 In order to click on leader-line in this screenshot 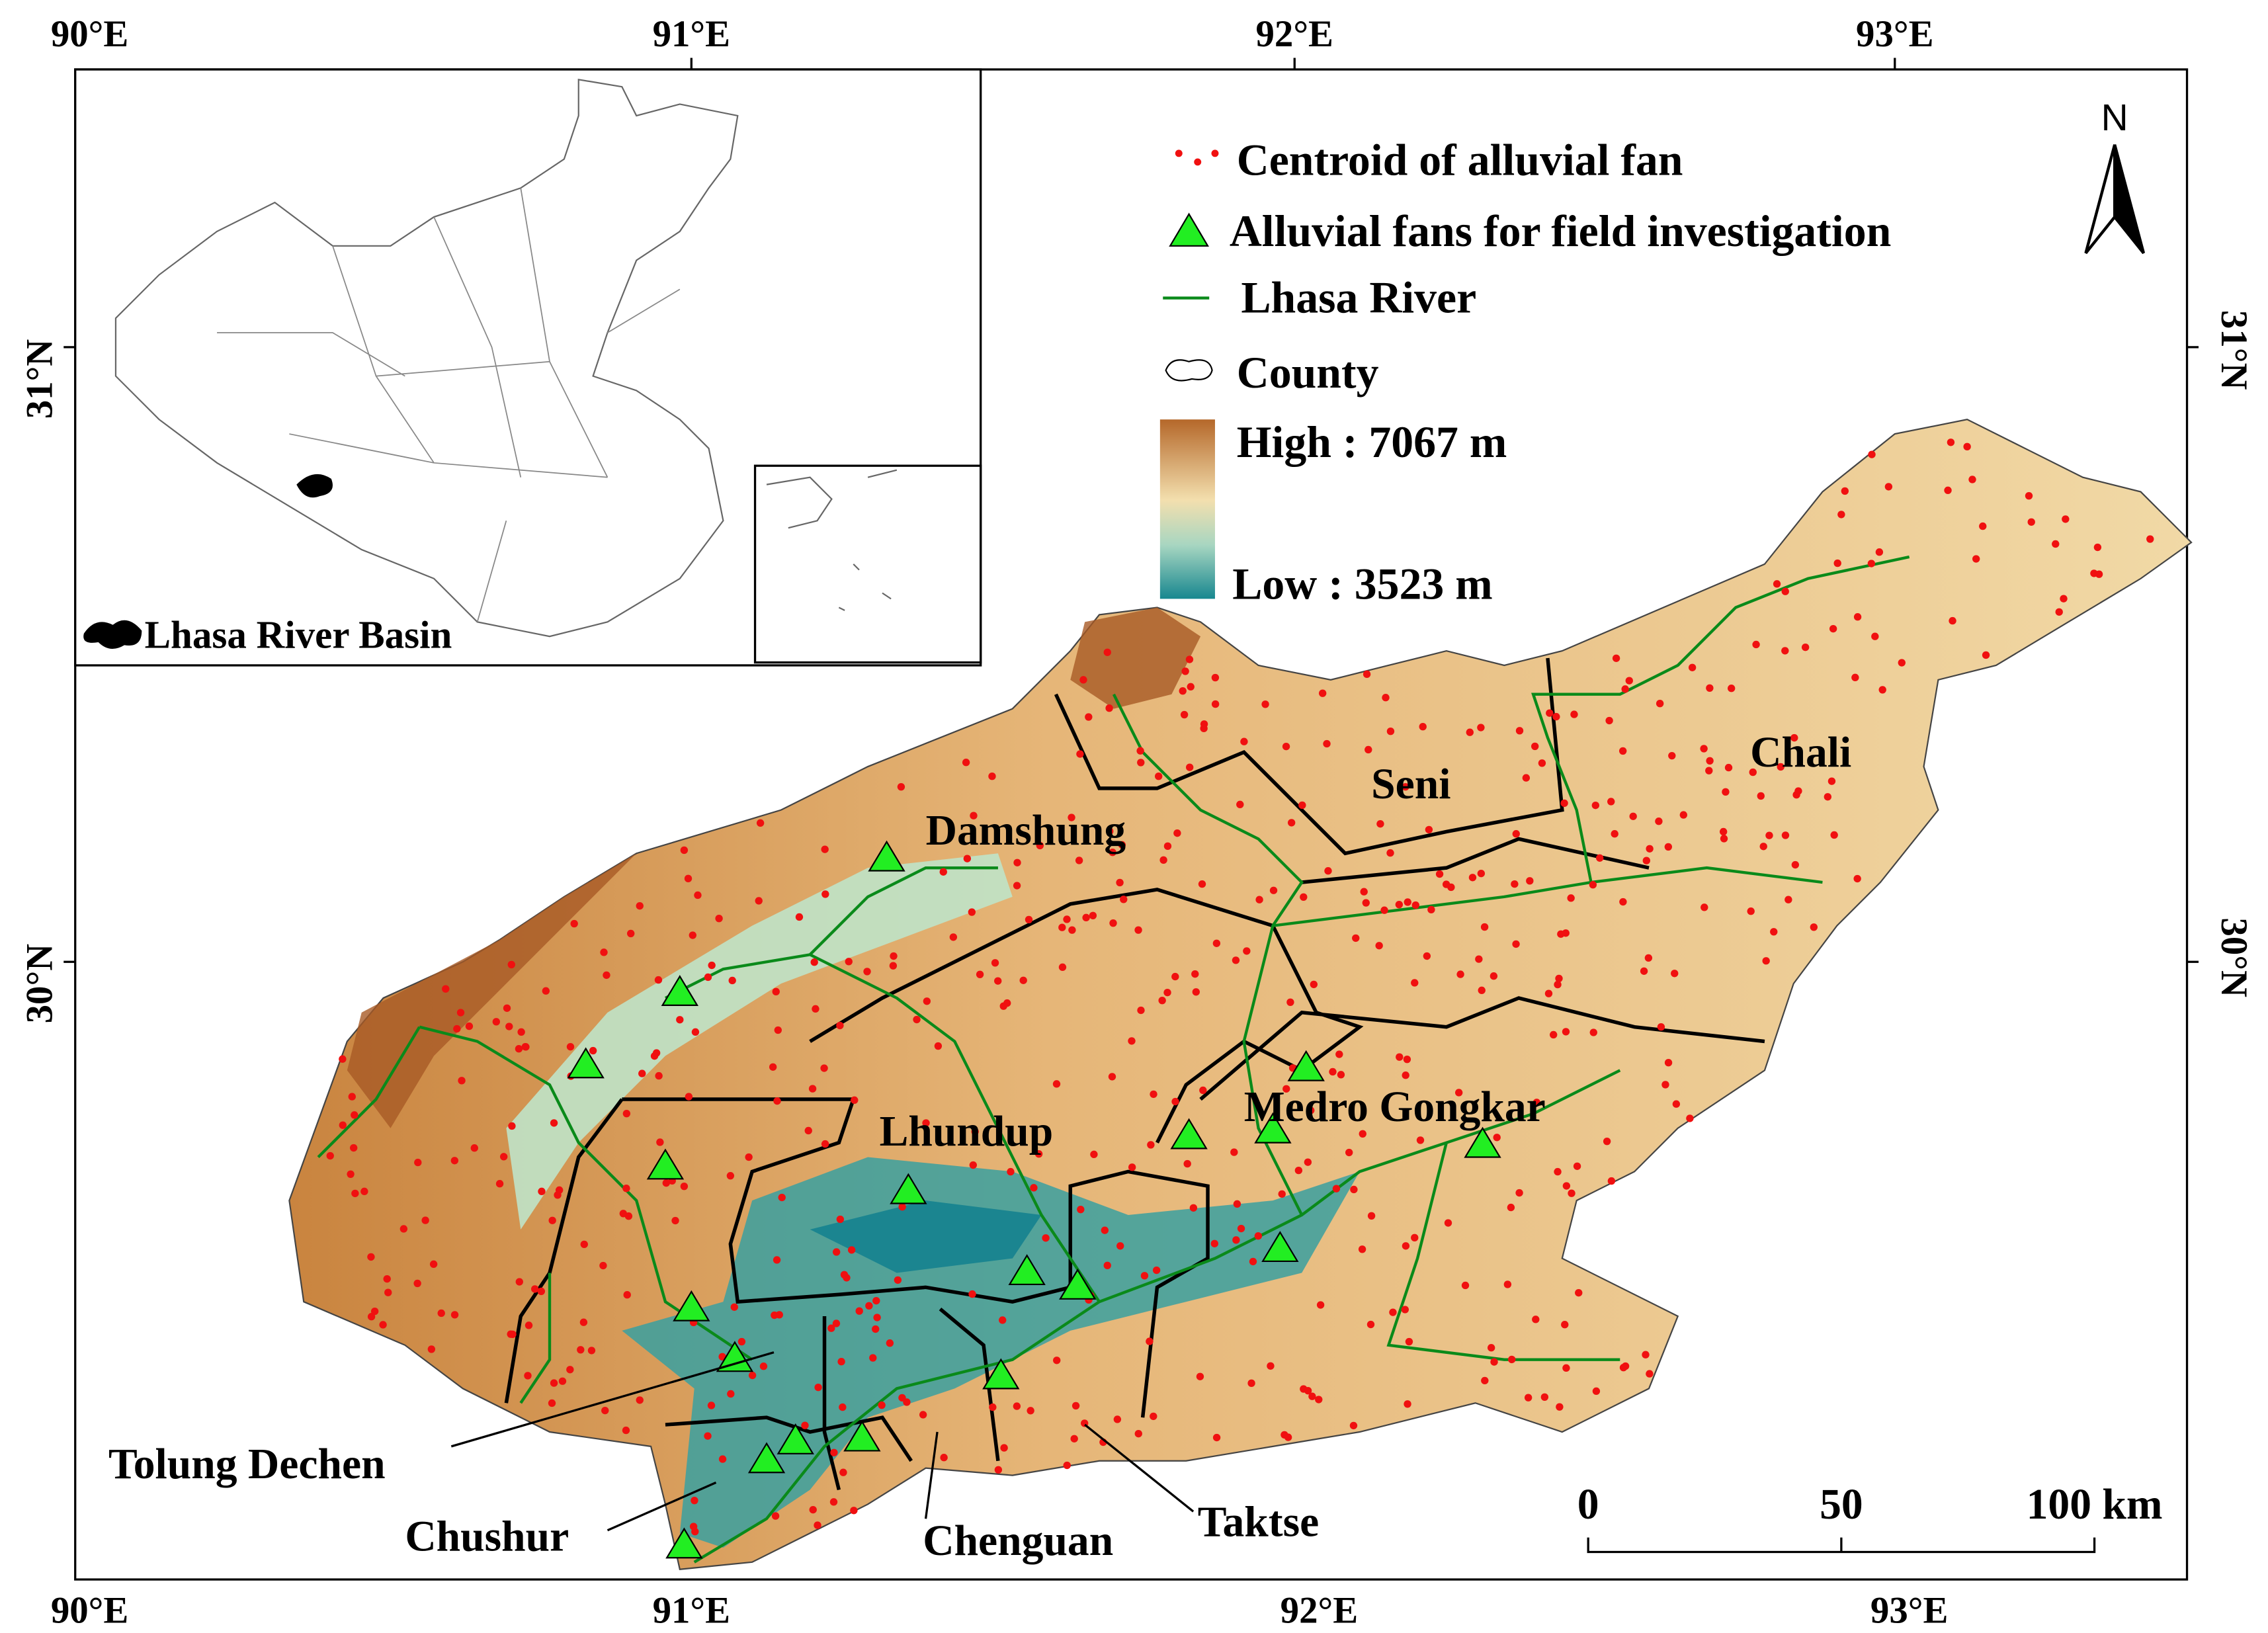, I will do `click(662, 1507)`.